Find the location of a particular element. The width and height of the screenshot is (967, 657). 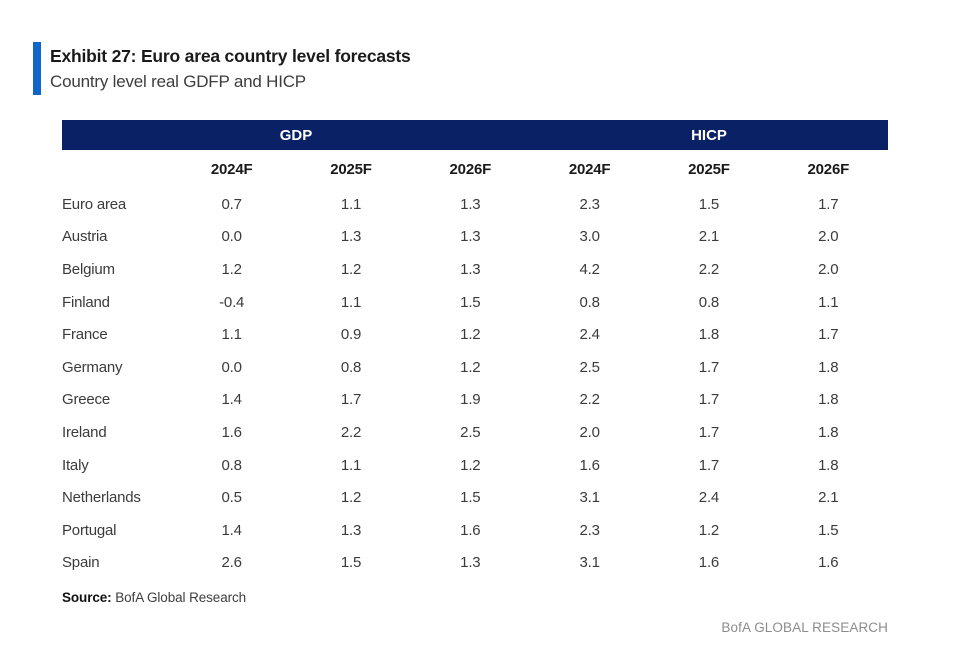

table-row: Greece 1.4 1.7 1.9 2.2 1.7 1.8 is located at coordinates (475, 400).